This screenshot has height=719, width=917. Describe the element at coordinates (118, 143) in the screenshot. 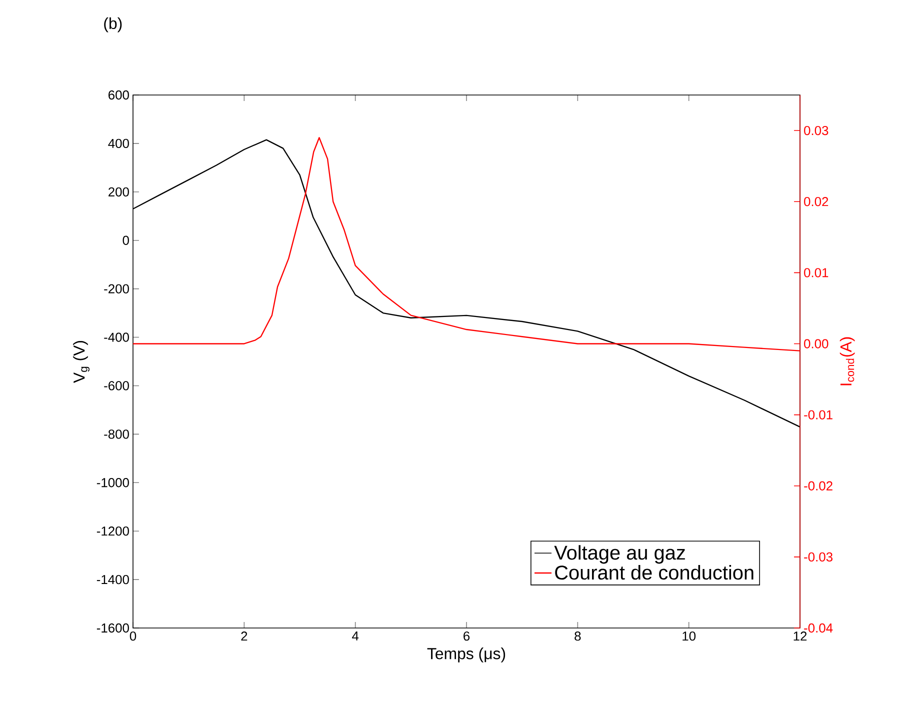

I see `y-tick-label: 400` at that location.